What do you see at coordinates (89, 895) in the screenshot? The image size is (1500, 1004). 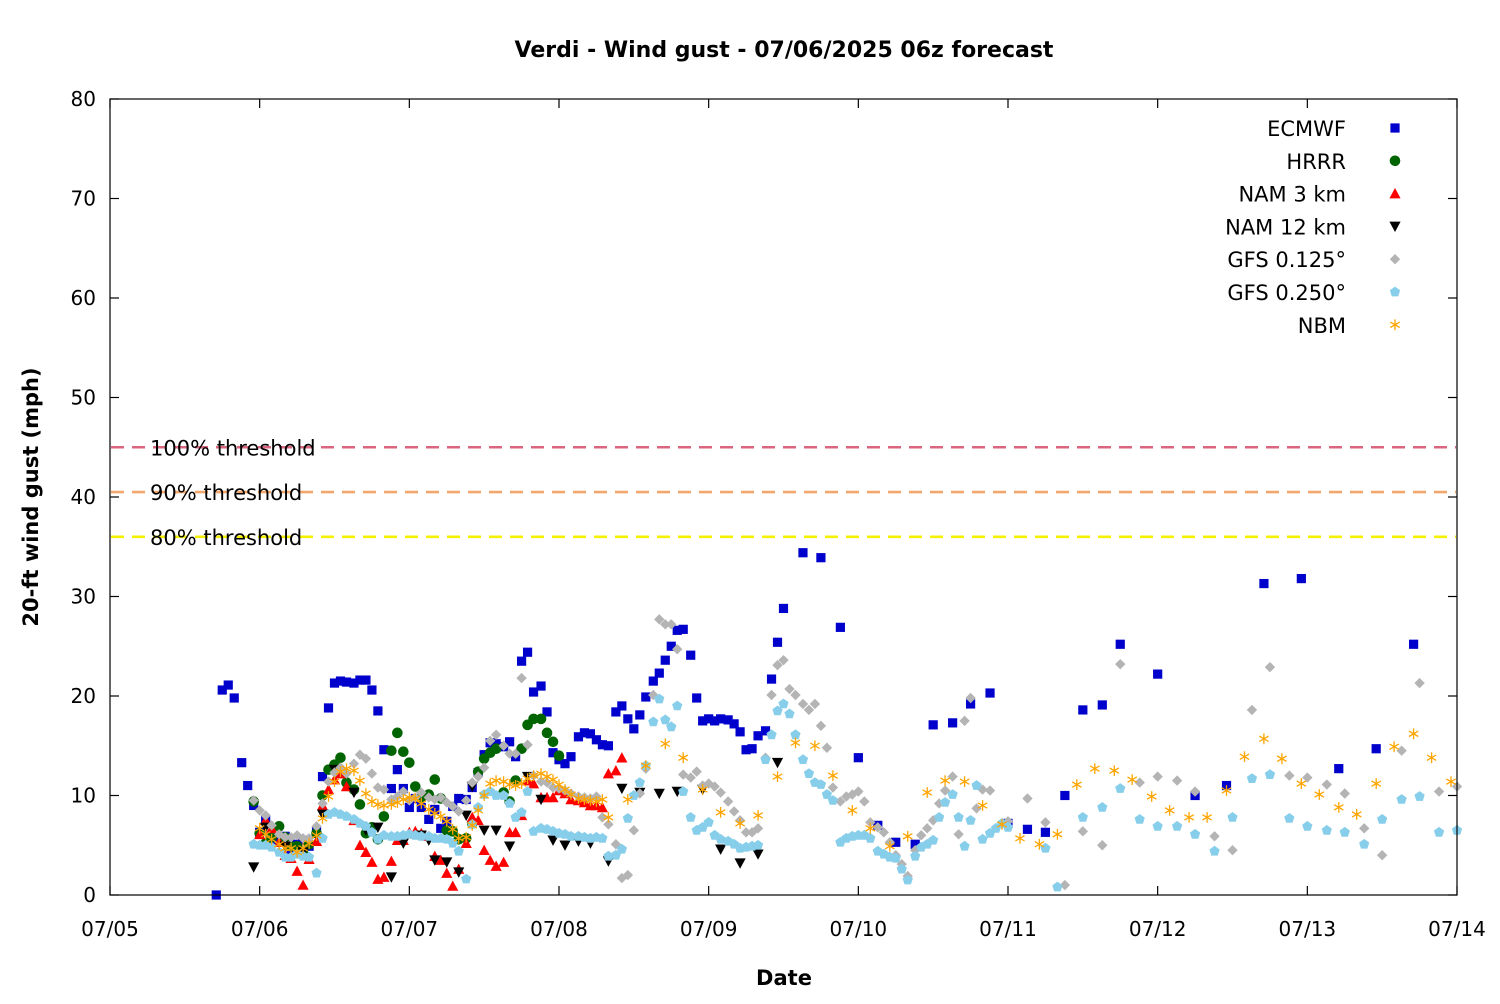 I see `y-tick-label: 0` at bounding box center [89, 895].